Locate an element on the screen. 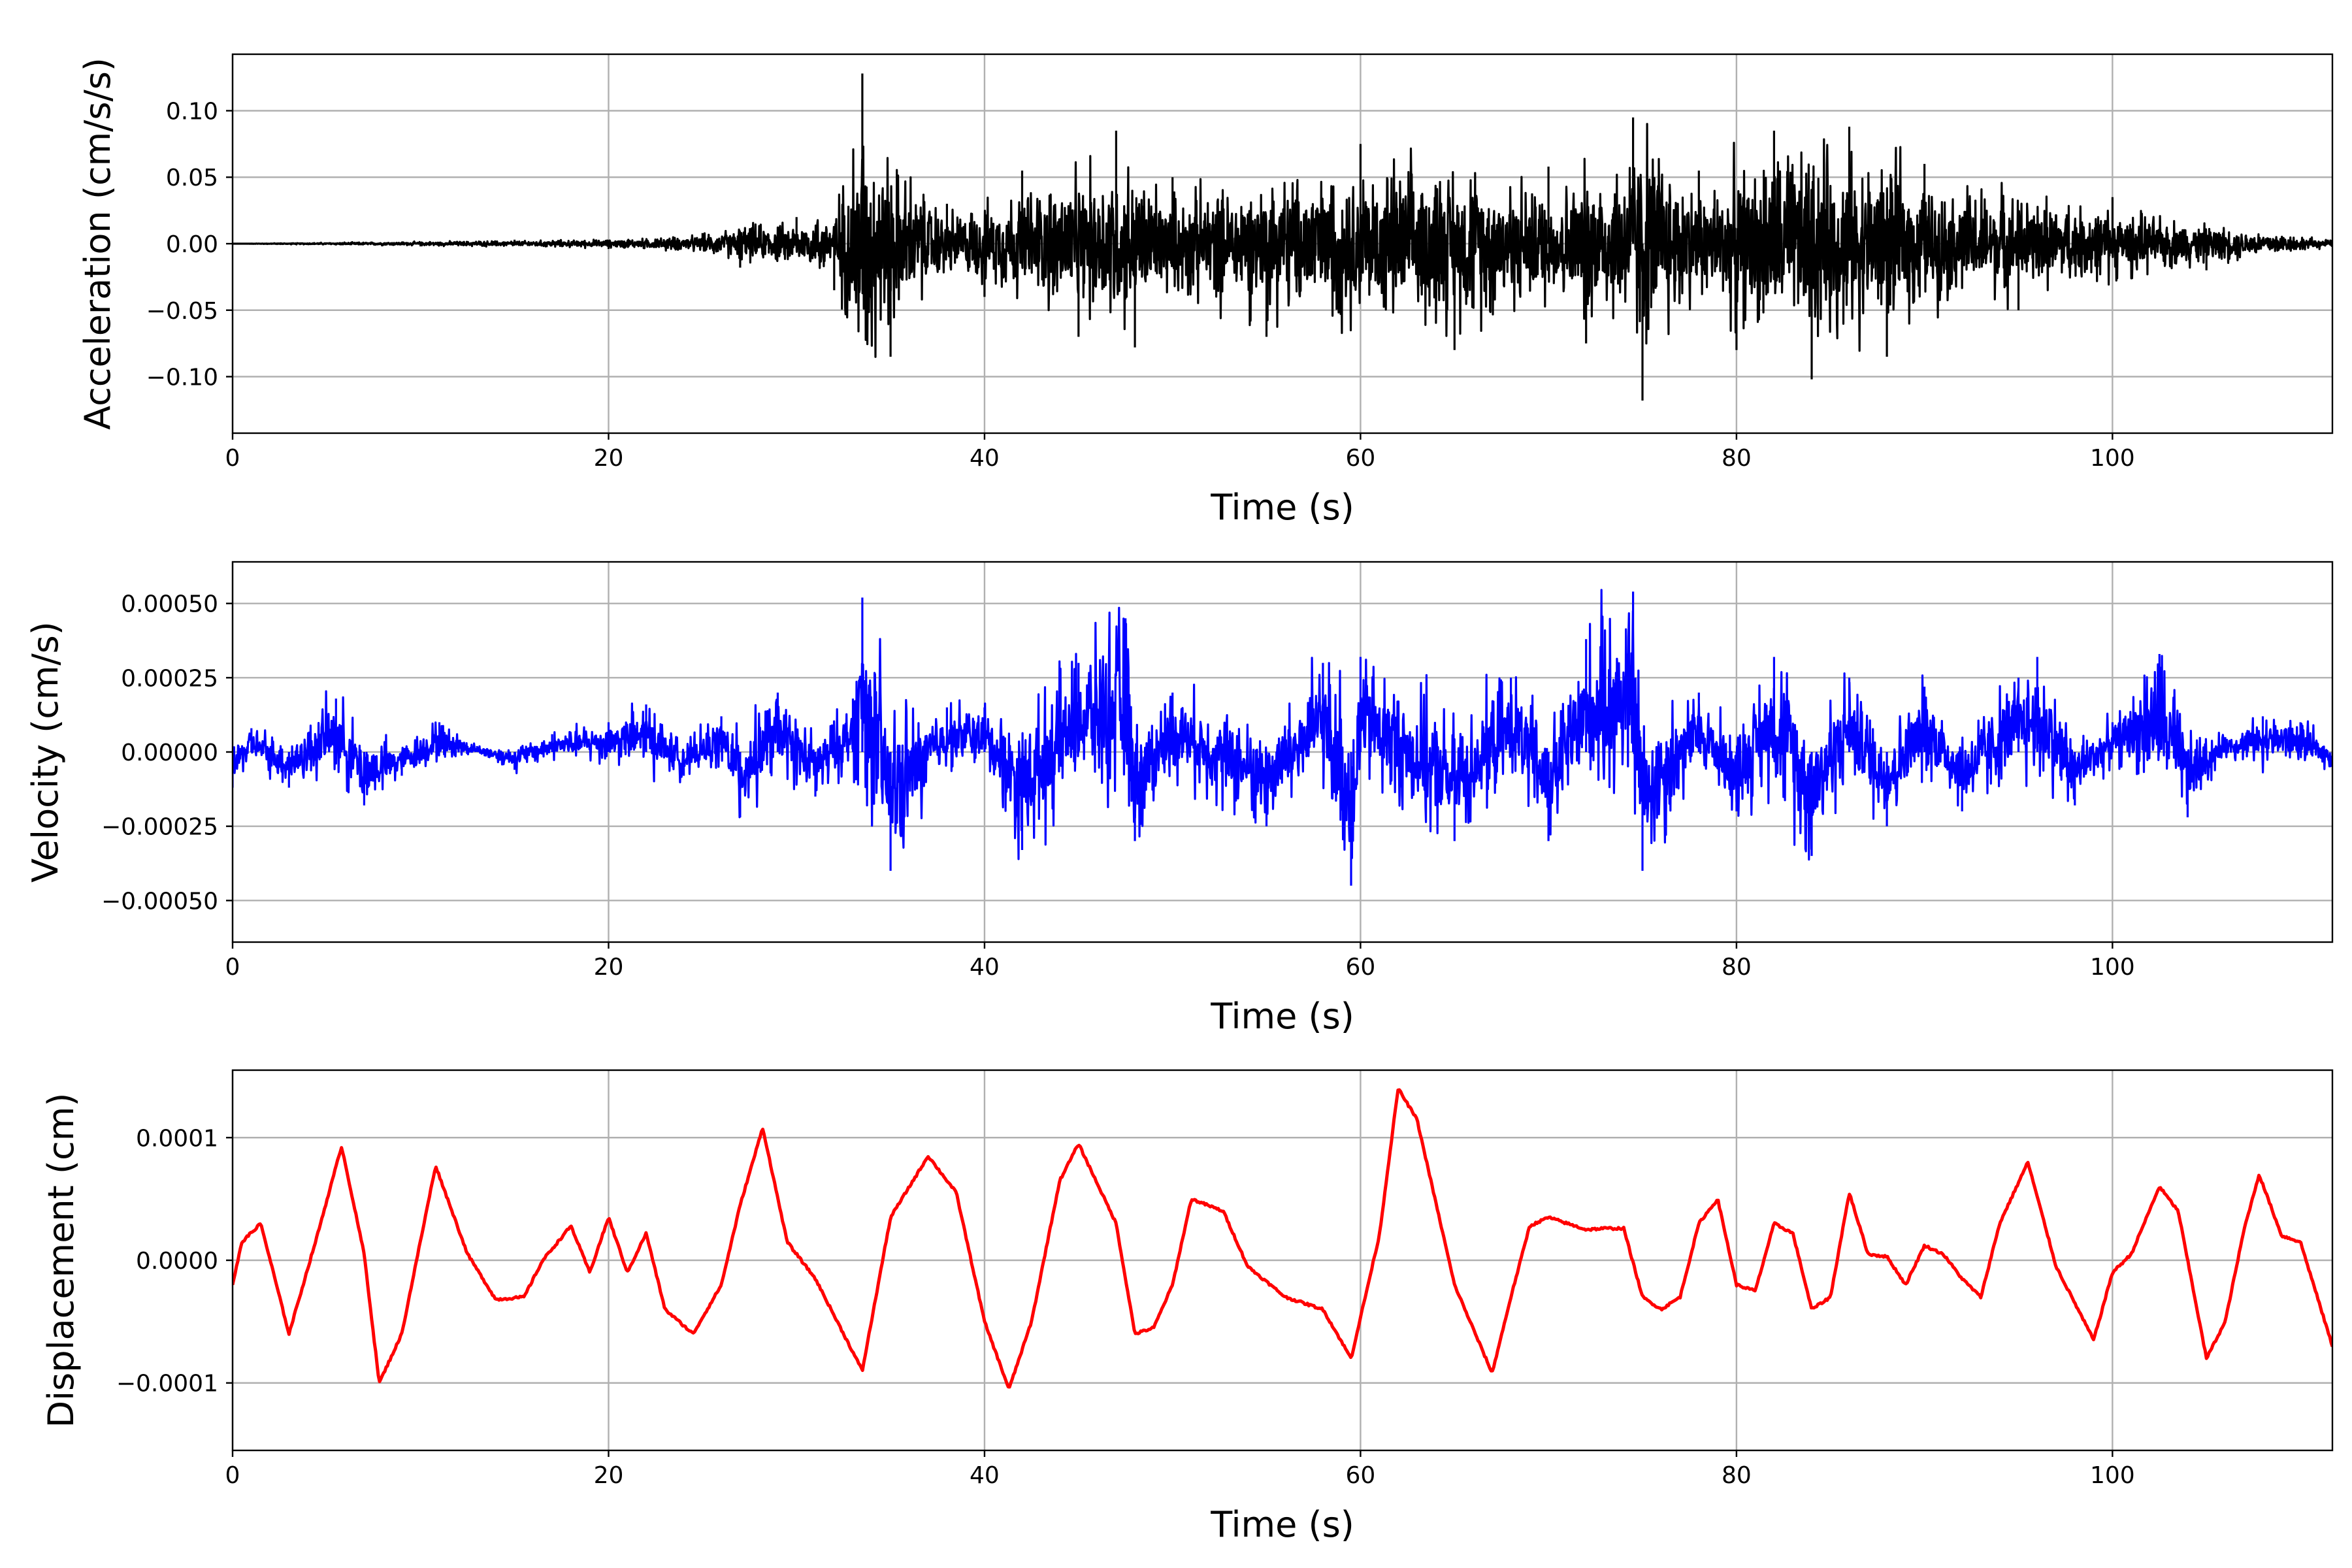 The width and height of the screenshot is (2352, 1568). acceleration-x-tick-label: 0 is located at coordinates (232, 458).